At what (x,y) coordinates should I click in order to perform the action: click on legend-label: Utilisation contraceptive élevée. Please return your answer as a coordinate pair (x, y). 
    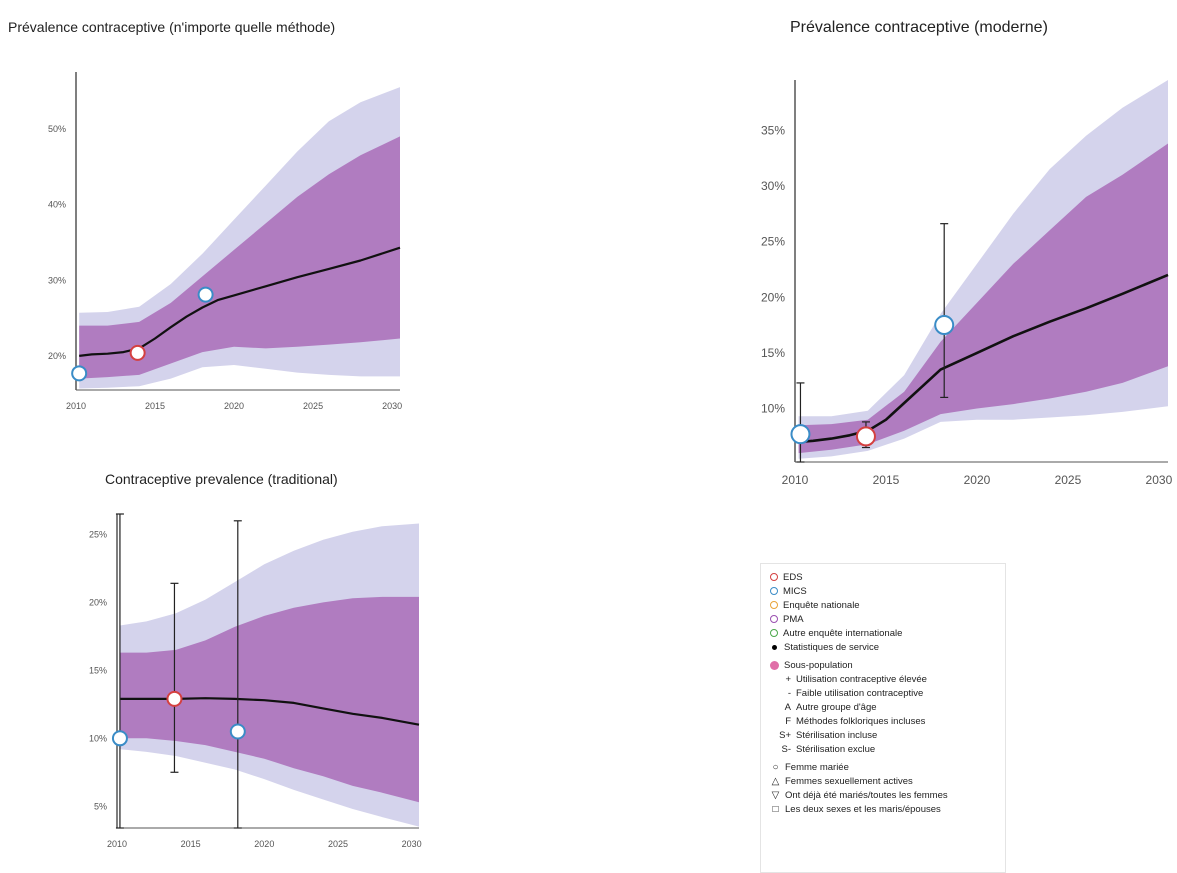
    Looking at the image, I should click on (861, 679).